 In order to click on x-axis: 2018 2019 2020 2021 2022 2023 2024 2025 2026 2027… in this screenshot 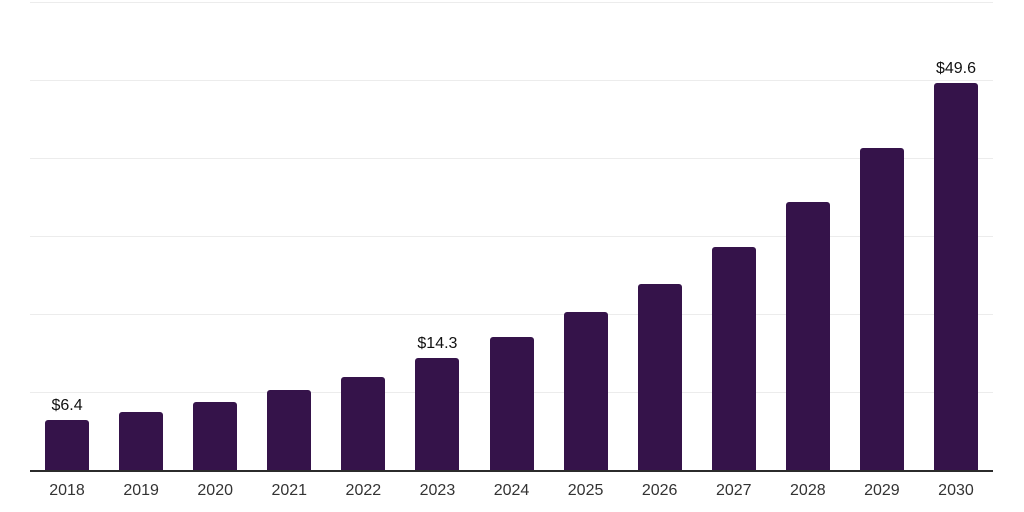, I will do `click(511, 491)`.